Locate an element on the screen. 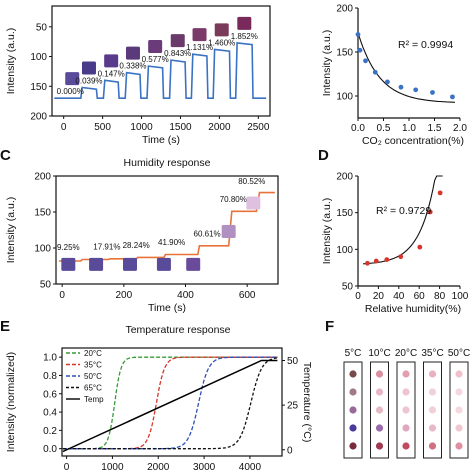  e-y-tick-label: 0.8 is located at coordinates (50, 376).